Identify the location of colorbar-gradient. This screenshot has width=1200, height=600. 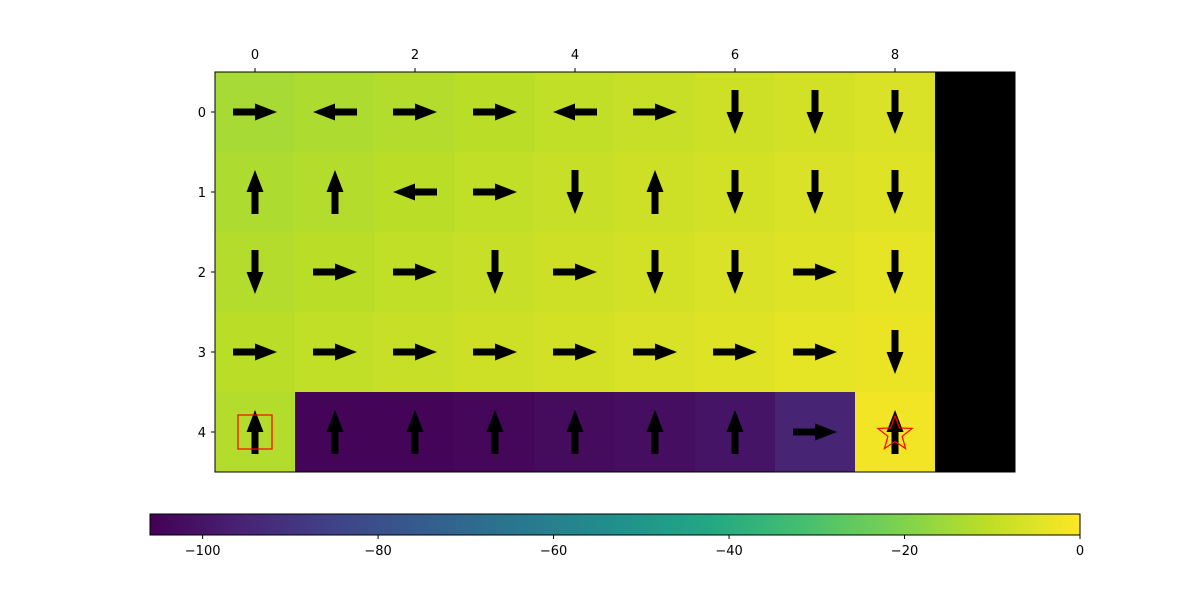
(615, 524).